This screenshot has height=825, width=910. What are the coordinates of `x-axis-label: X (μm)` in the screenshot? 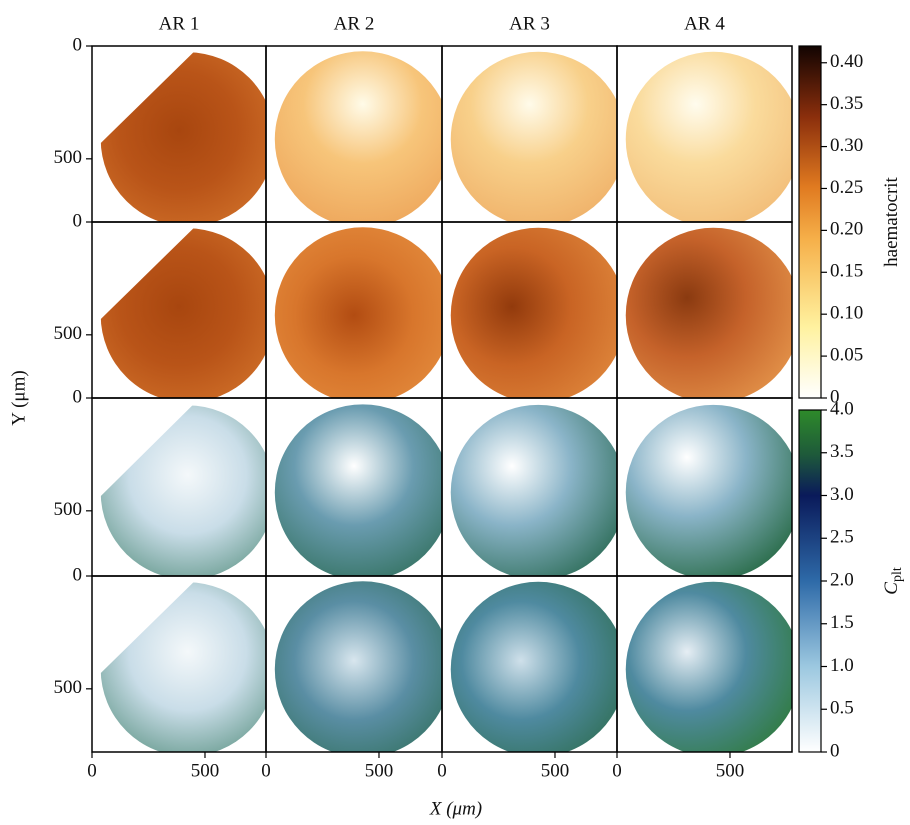 It's located at (455, 808).